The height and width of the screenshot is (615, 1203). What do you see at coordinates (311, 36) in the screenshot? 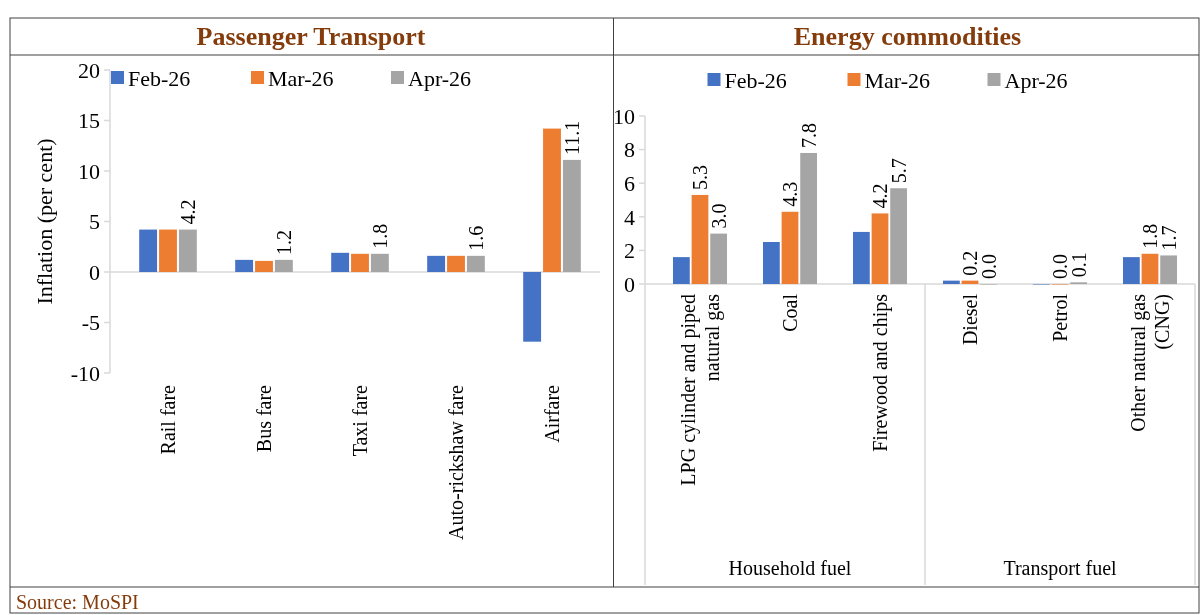
I see `chart-title: Passenger Transport` at bounding box center [311, 36].